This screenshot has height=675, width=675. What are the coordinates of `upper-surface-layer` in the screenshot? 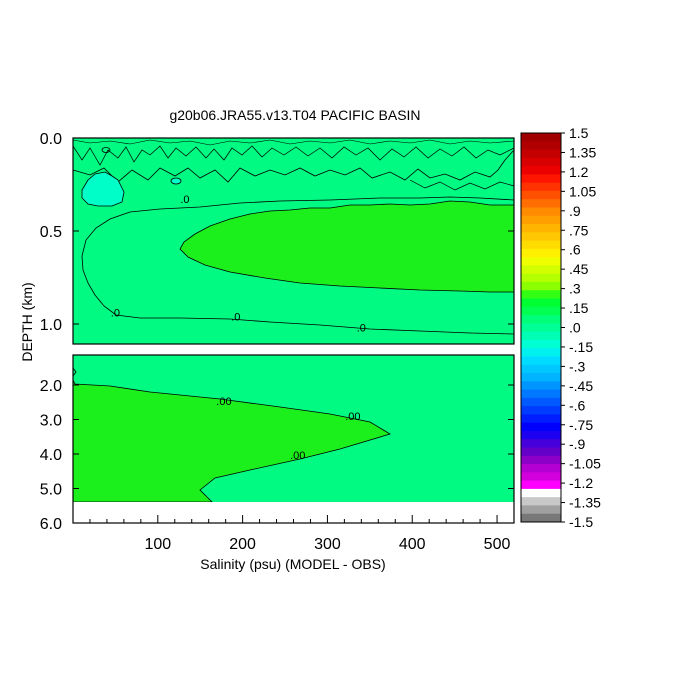 It's located at (293, 160).